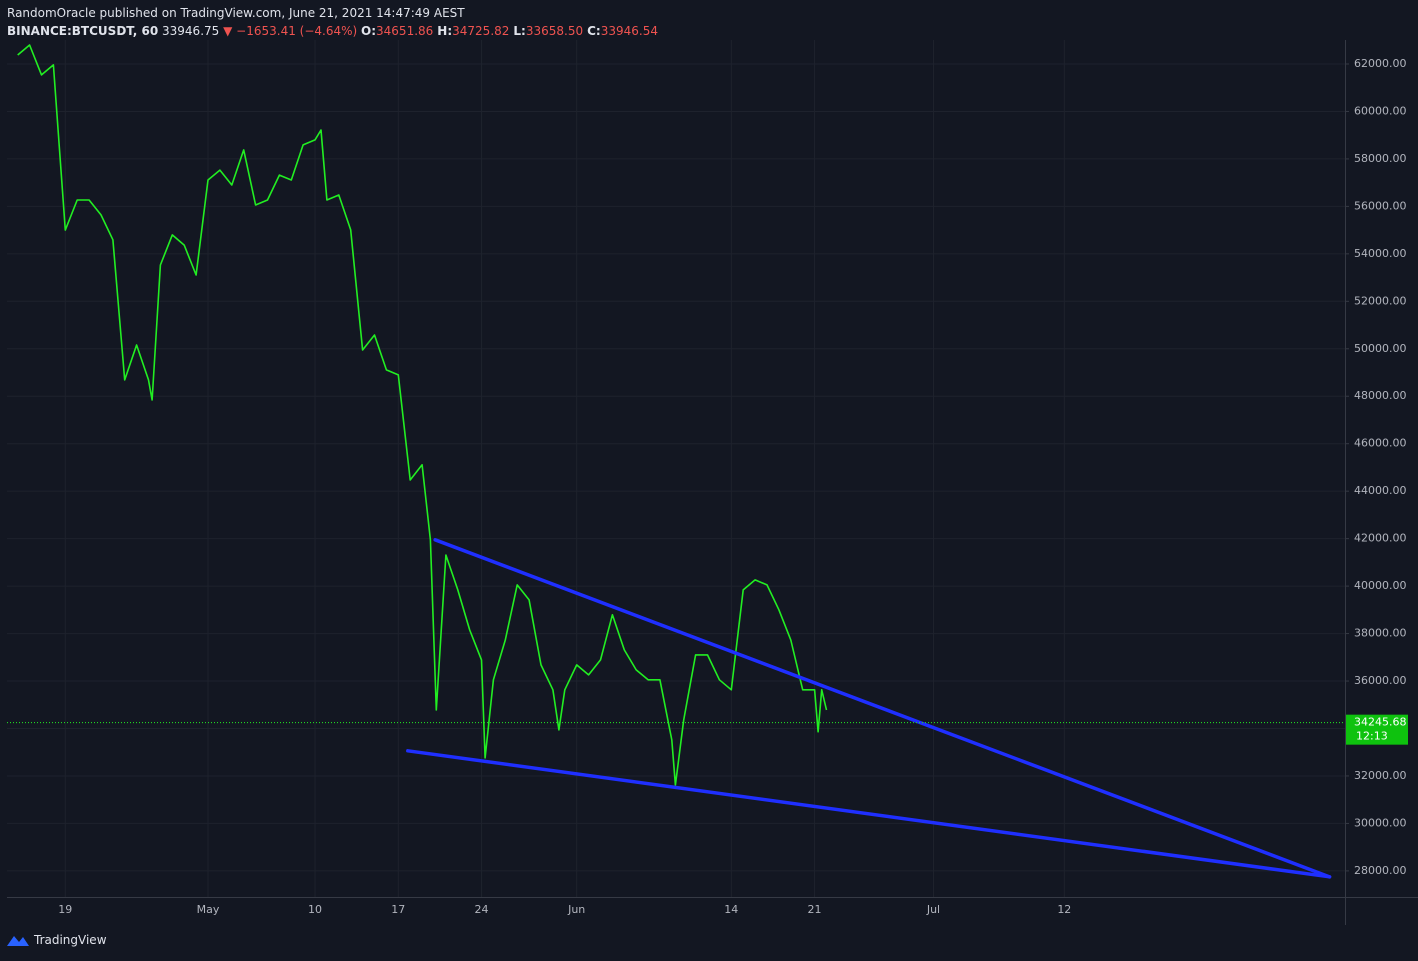  What do you see at coordinates (1380, 395) in the screenshot?
I see `y-tick-label: 48000.00` at bounding box center [1380, 395].